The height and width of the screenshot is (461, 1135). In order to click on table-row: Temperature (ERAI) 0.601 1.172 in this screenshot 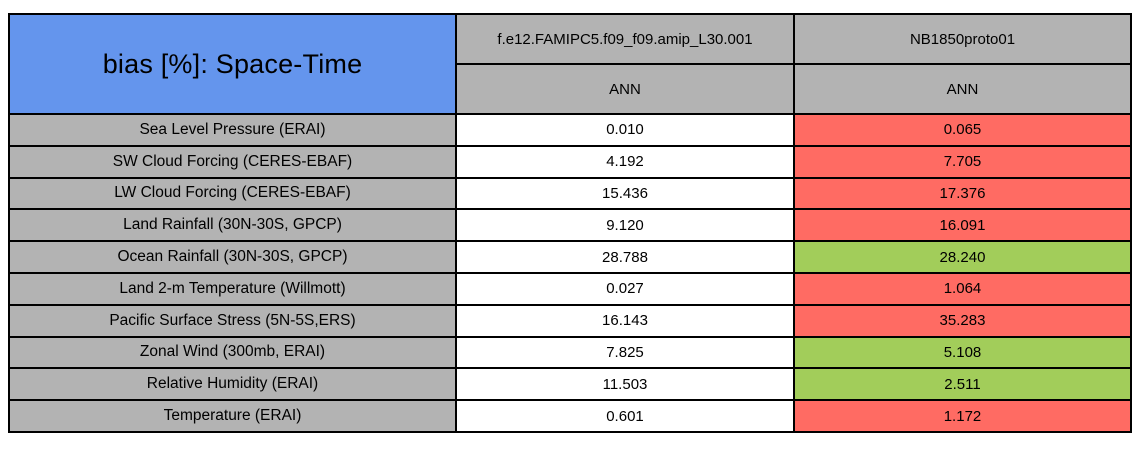, I will do `click(570, 416)`.